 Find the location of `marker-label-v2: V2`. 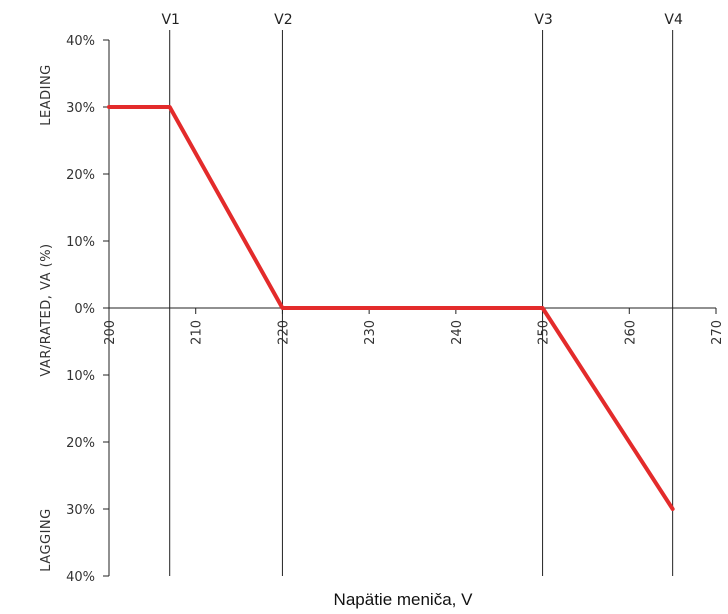

marker-label-v2: V2 is located at coordinates (283, 20).